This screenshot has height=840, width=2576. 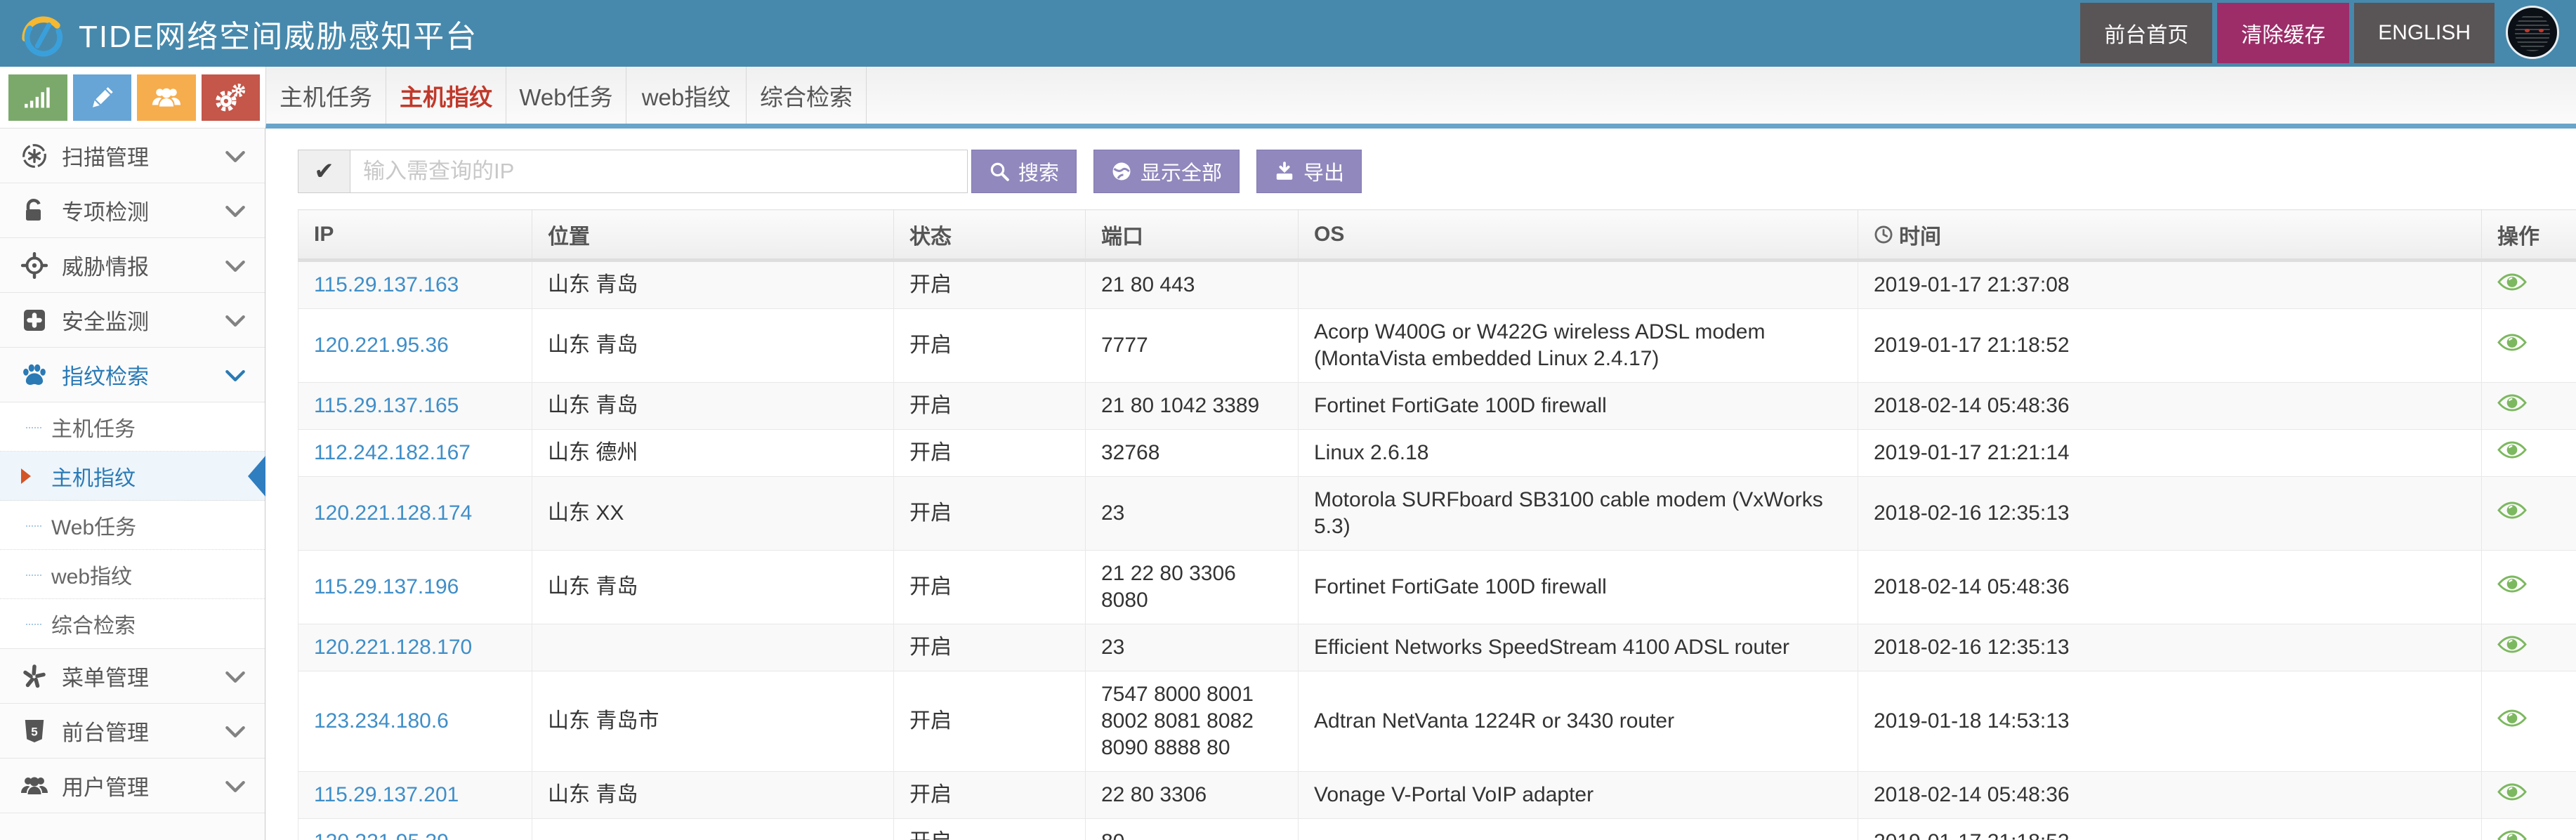 I want to click on sidebar-item-menu-management: 菜单管理, so click(x=132, y=676).